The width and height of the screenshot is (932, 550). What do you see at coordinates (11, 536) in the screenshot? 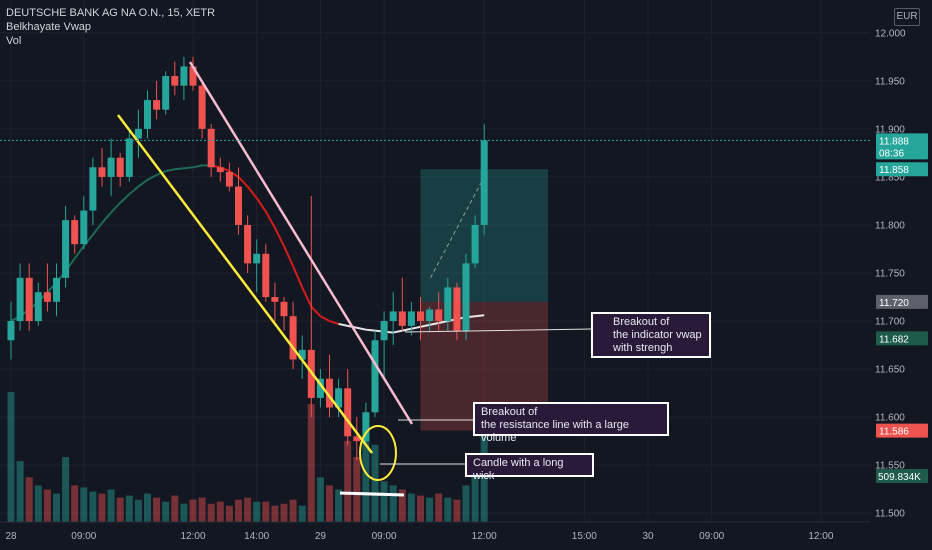
I see `time-tick-label: 28` at bounding box center [11, 536].